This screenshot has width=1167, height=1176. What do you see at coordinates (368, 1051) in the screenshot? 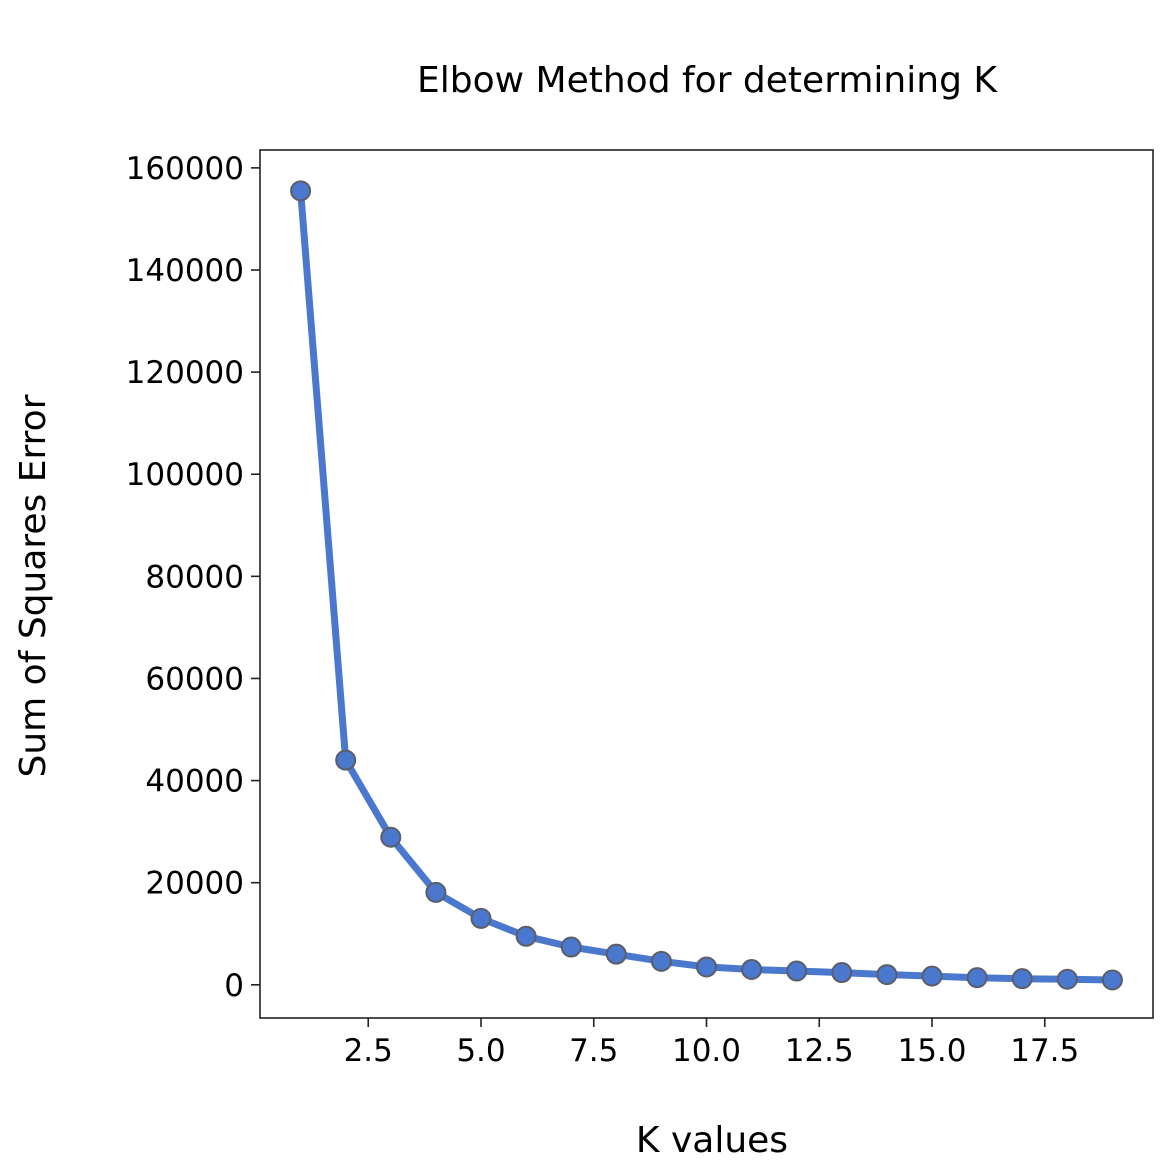
I see `x-tick-label: 2.5` at bounding box center [368, 1051].